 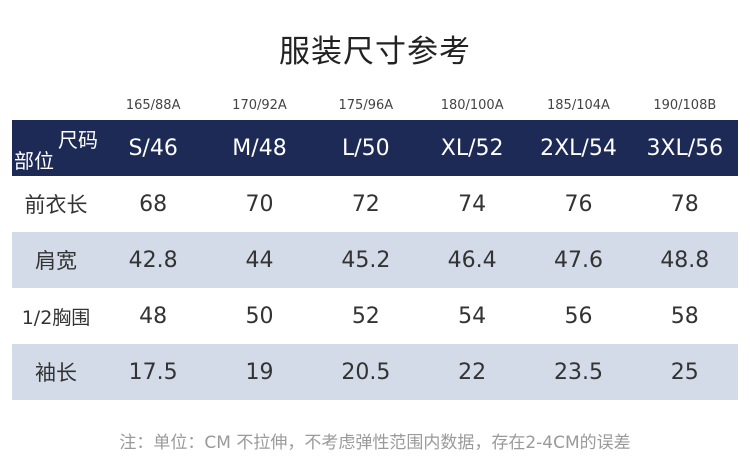 I want to click on corner-size-label: 尺码, so click(x=78, y=140).